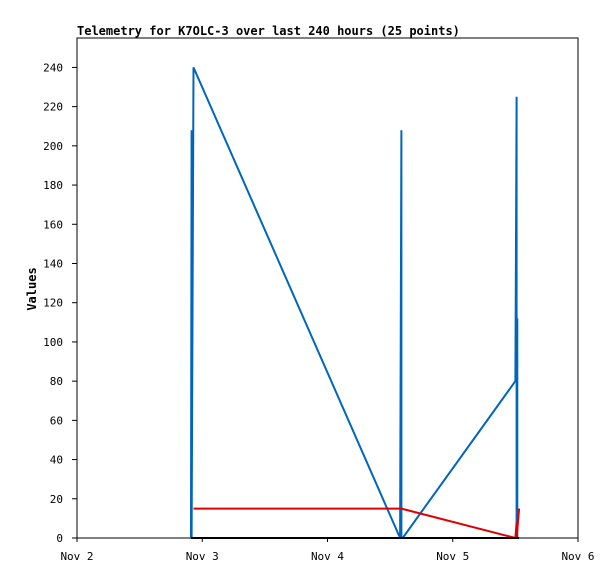  What do you see at coordinates (56, 420) in the screenshot?
I see `y-tick-label: 60` at bounding box center [56, 420].